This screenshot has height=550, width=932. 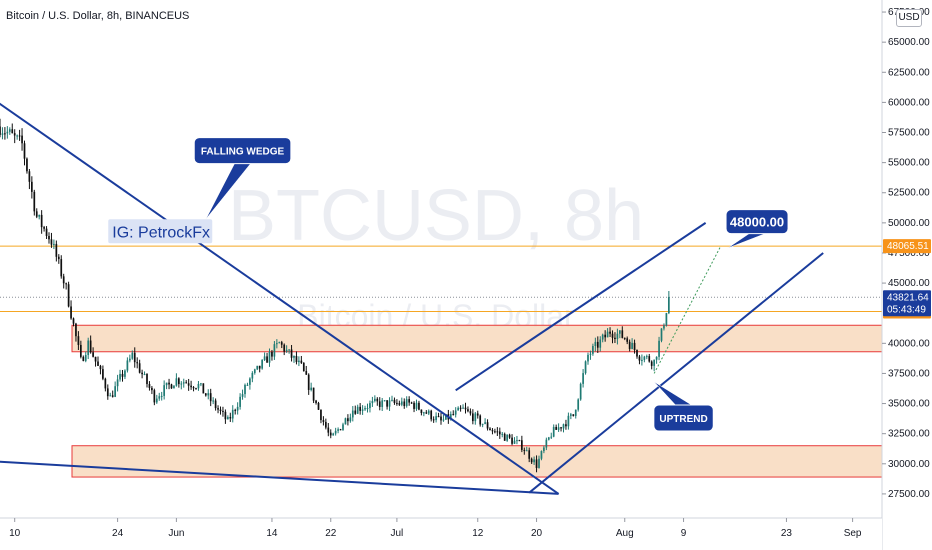 What do you see at coordinates (673, 393) in the screenshot?
I see `callout-pointer` at bounding box center [673, 393].